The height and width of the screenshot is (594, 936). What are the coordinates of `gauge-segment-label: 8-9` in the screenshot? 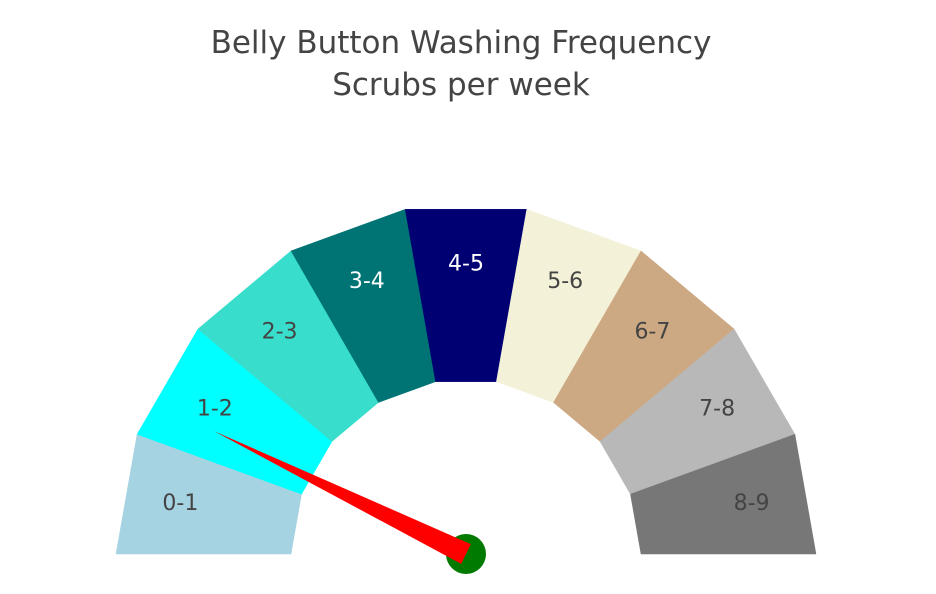 It's located at (752, 503).